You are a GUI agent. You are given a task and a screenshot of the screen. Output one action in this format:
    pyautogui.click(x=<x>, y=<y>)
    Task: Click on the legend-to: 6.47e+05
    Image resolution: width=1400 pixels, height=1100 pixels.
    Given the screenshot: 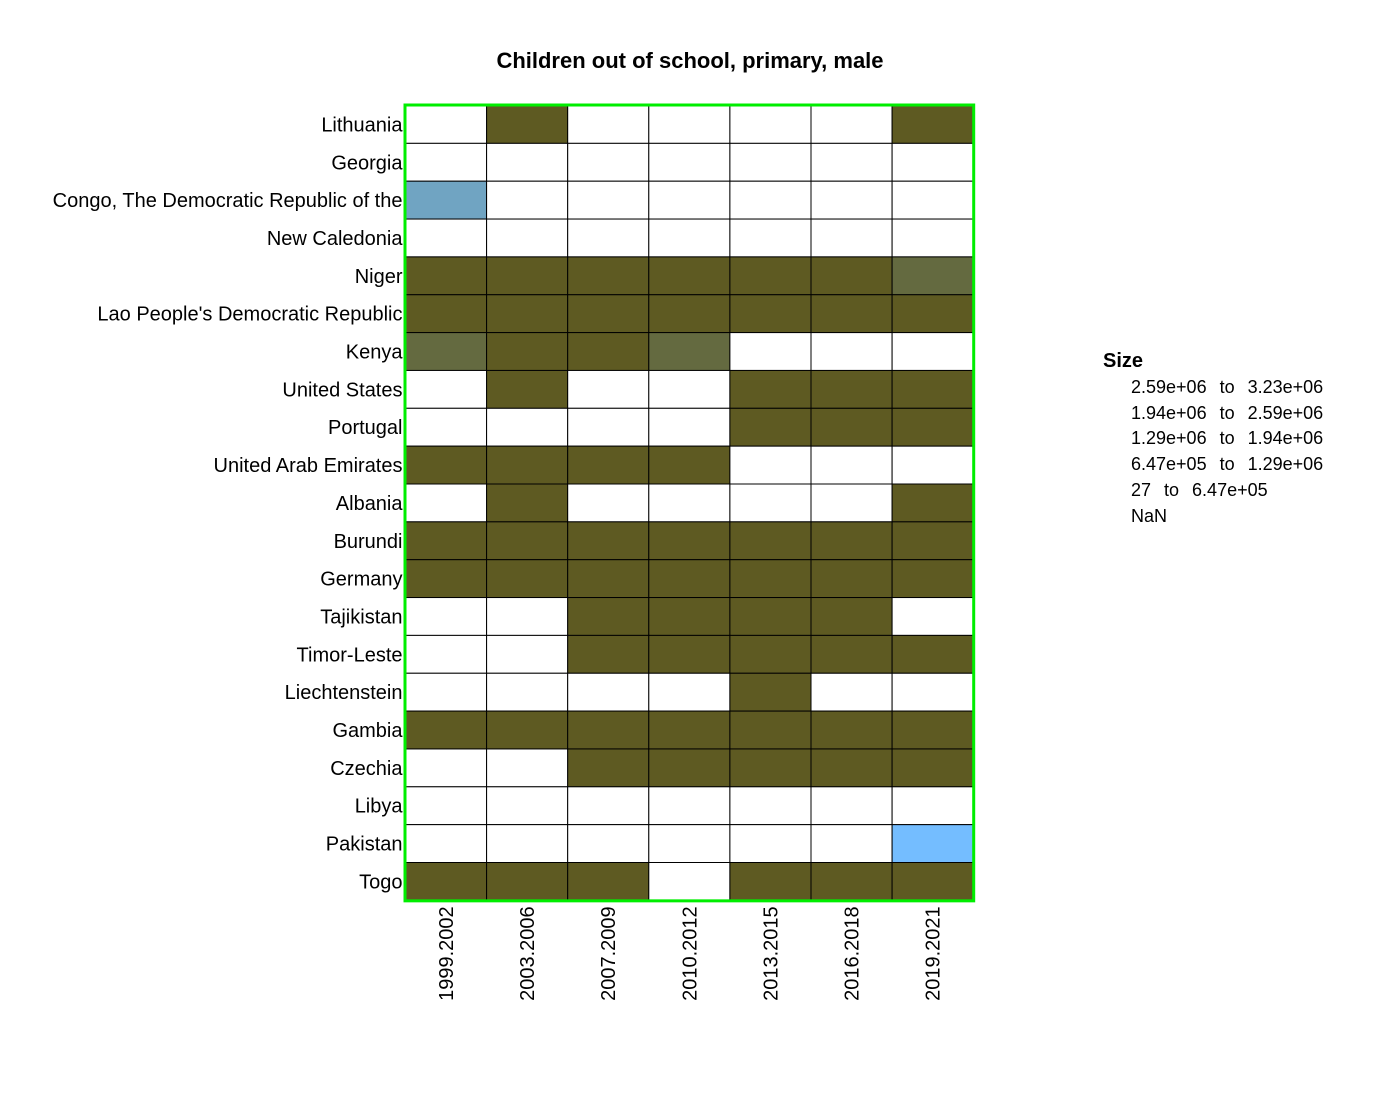 What is the action you would take?
    pyautogui.click(x=1230, y=489)
    